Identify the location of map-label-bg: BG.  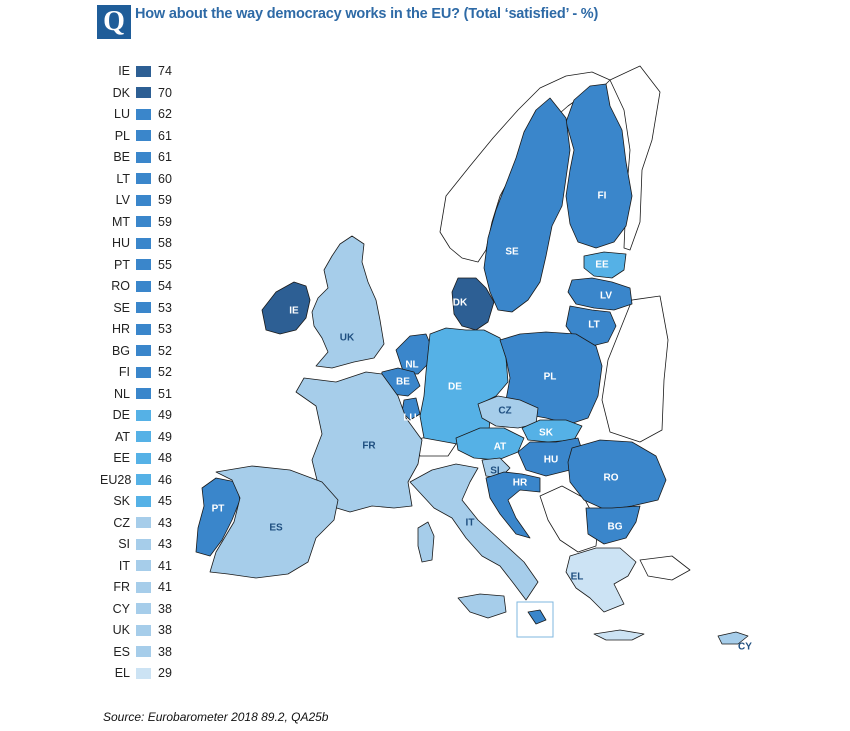
(615, 527).